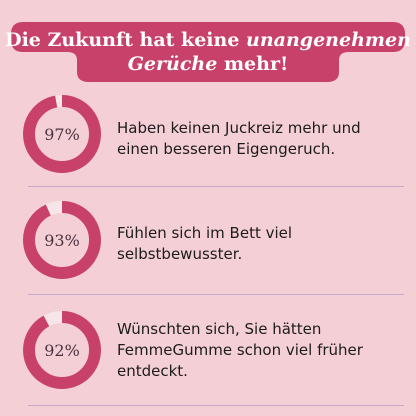 The image size is (416, 416). I want to click on headline-line-1: Die Zukunft hat keine unangenehmen, so click(208, 40).